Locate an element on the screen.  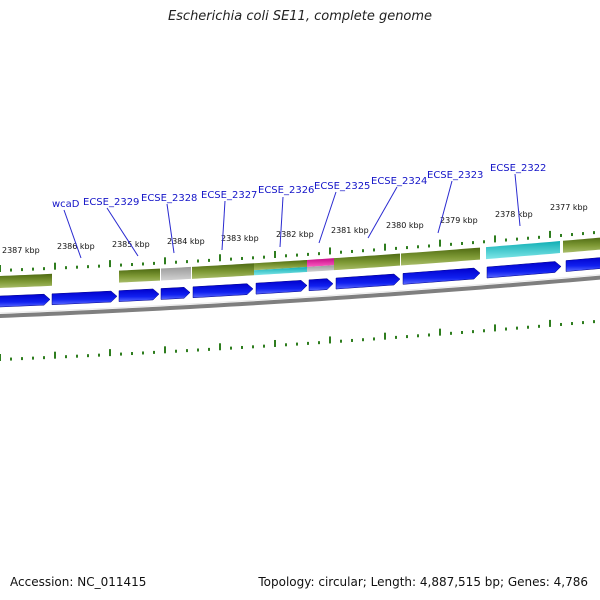
scale-label: 2384 kbp is located at coordinates (186, 241).